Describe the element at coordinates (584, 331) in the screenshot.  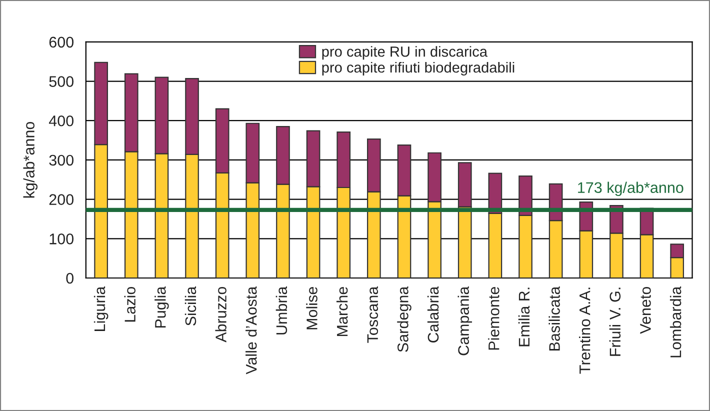
I see `x-tick-label: Trentino A.A.` at that location.